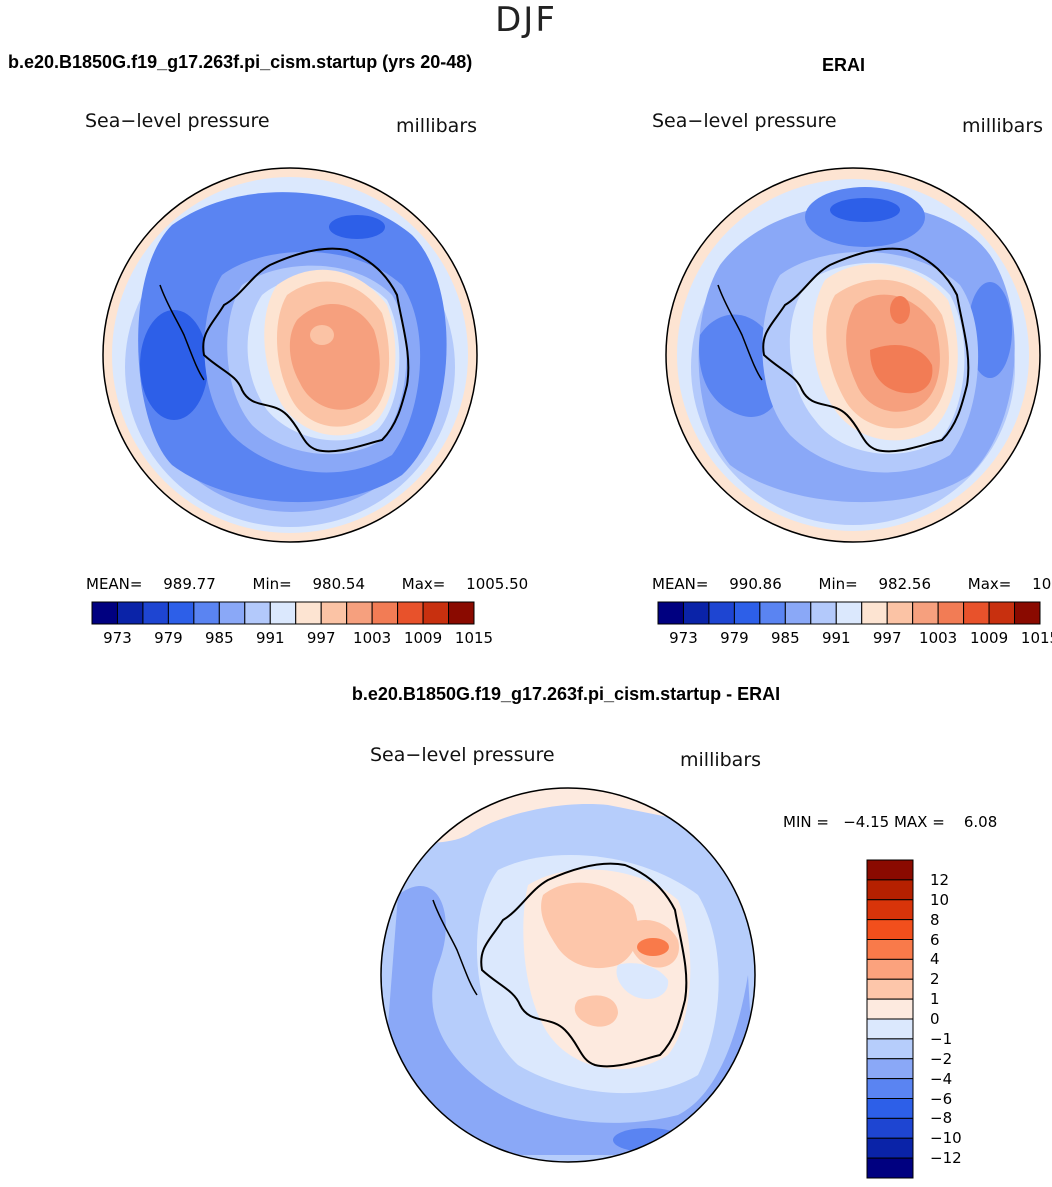 The height and width of the screenshot is (1187, 1052). What do you see at coordinates (177, 121) in the screenshot?
I see `variable-label-model: Sea−level pressure` at bounding box center [177, 121].